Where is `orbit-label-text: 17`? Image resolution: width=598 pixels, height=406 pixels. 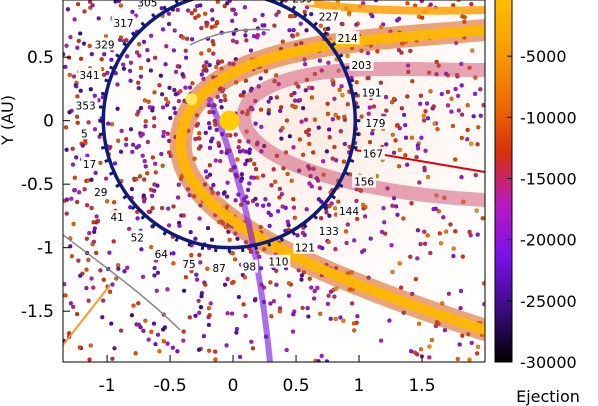 orbit-label-text: 17 is located at coordinates (89, 165).